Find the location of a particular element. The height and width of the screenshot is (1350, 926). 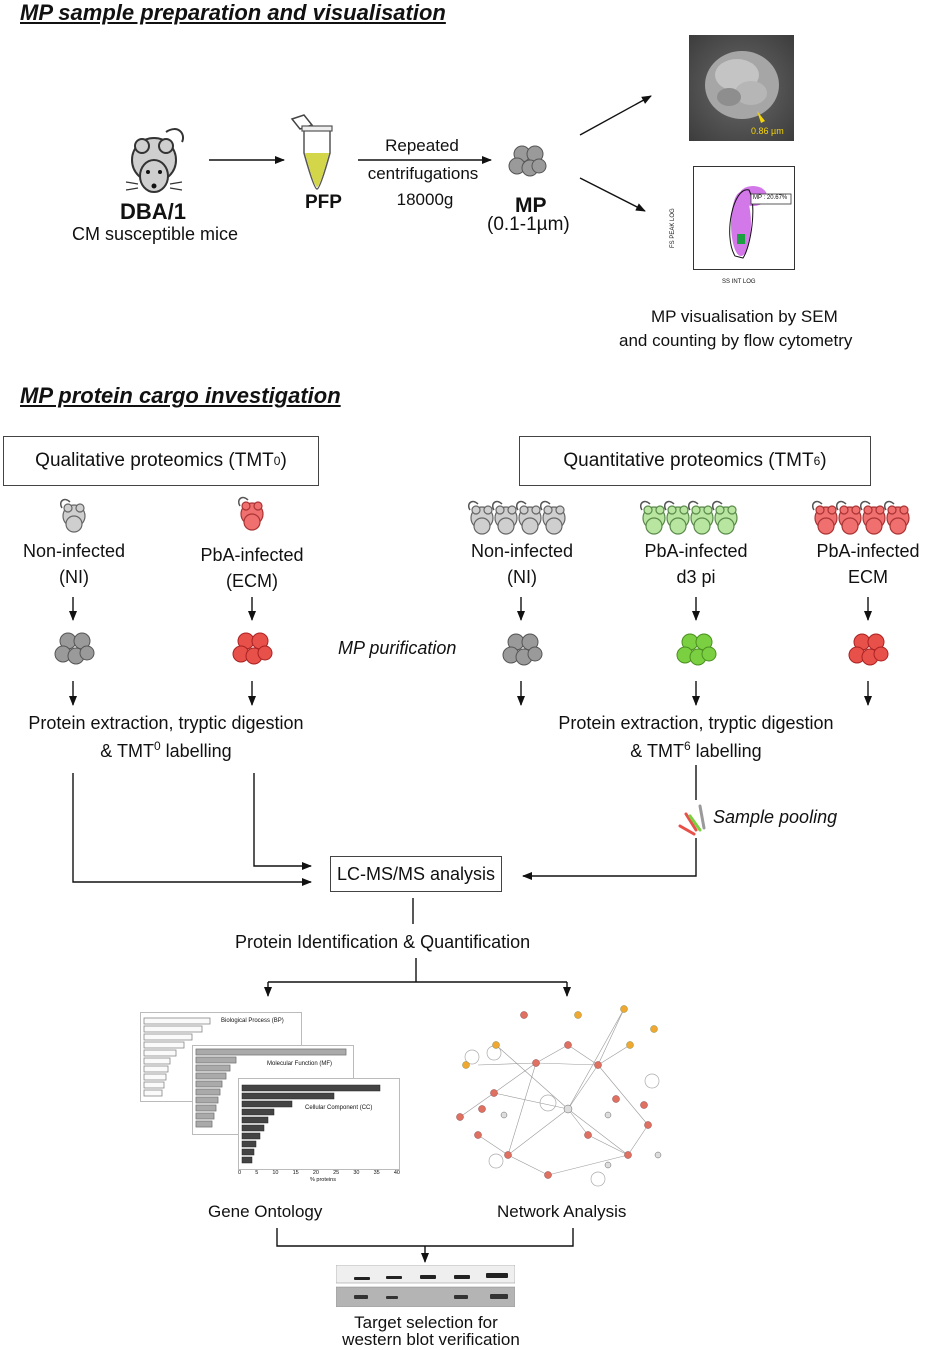

flow-xlabel: SS INT LOG is located at coordinates (739, 282).